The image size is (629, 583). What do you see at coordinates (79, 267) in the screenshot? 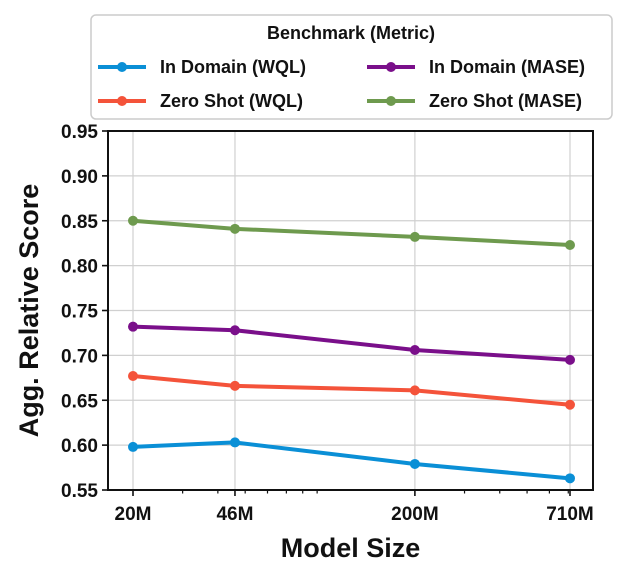
I see `y-tick-label: 0.80` at bounding box center [79, 267].